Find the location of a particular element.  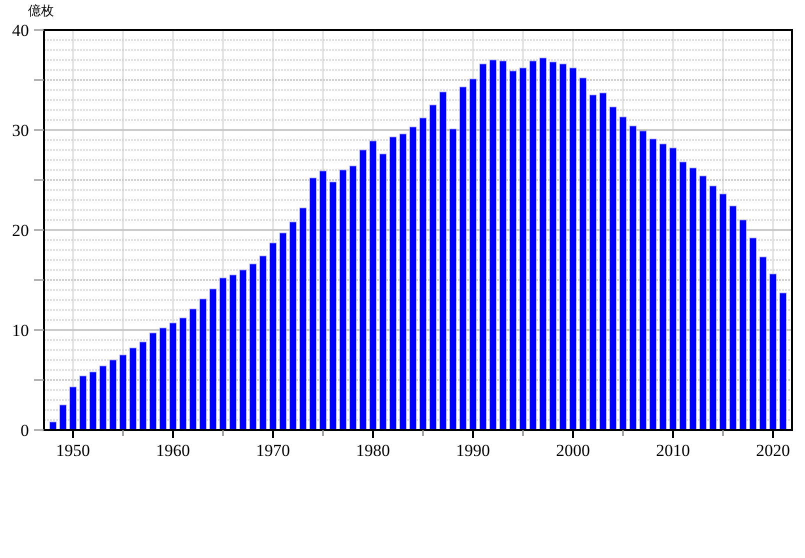

x-tick-label: 1970 is located at coordinates (273, 450).